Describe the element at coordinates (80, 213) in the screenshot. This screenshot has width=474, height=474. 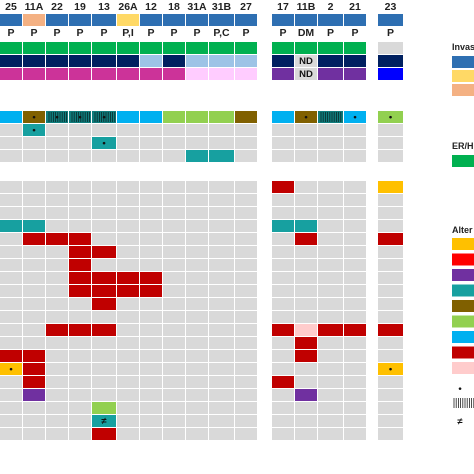
I see `alteration-cell-r2-c19` at that location.